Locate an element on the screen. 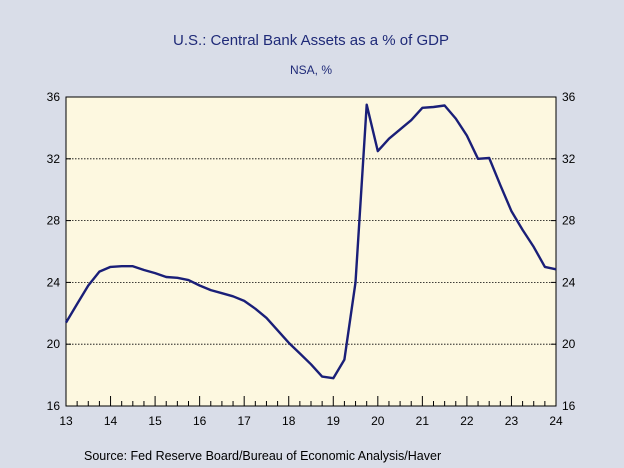 The width and height of the screenshot is (624, 468). x-tick-label: 20 is located at coordinates (378, 421).